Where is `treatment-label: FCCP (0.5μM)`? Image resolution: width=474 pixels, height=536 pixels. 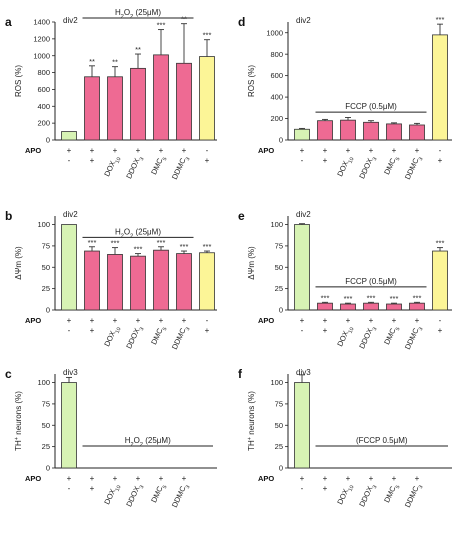
treatment-label: FCCP (0.5μM) is located at coordinates (371, 106).